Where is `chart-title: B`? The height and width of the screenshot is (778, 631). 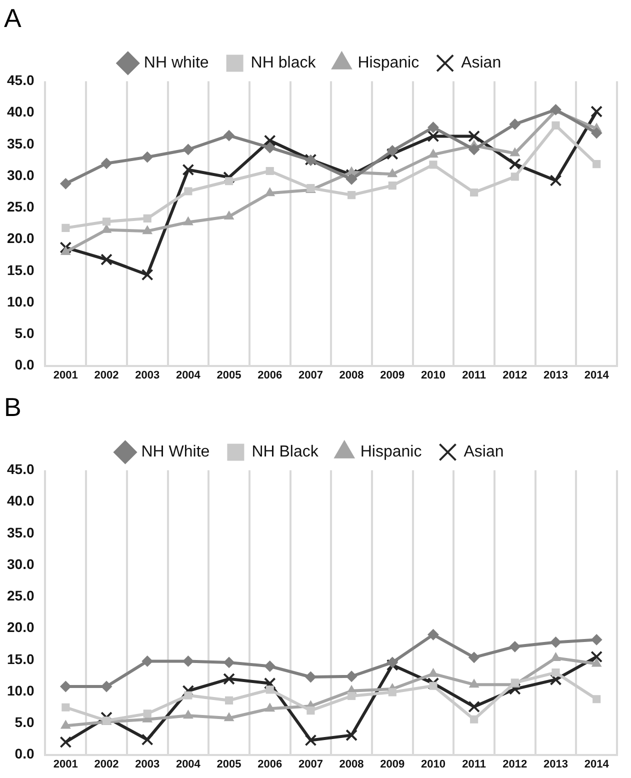 chart-title: B is located at coordinates (13, 407).